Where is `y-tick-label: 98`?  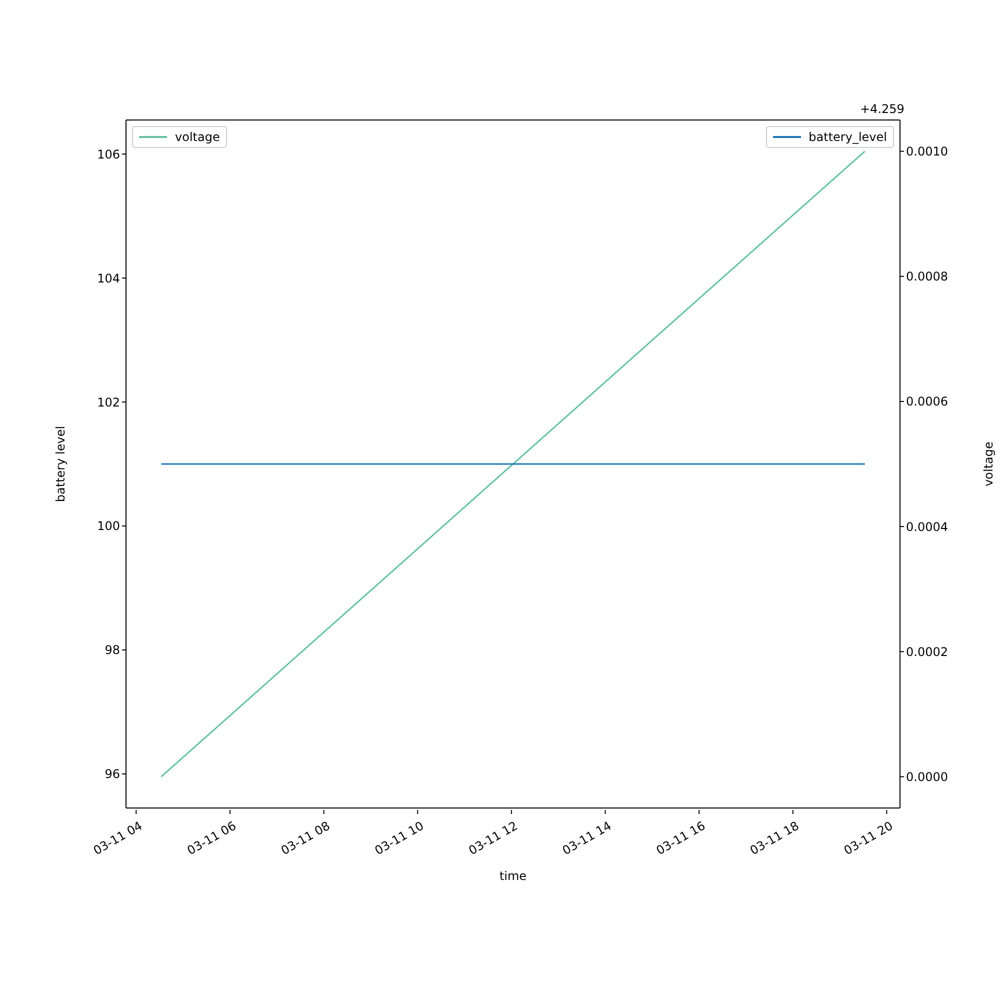 y-tick-label: 98 is located at coordinates (112, 650).